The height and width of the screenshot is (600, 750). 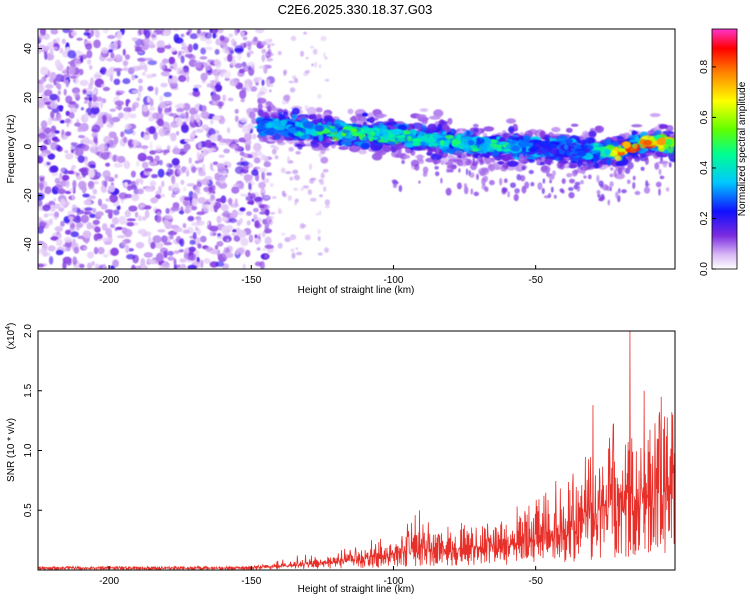 What do you see at coordinates (28, 510) in the screenshot?
I see `snr-y-tick-label: 0.5` at bounding box center [28, 510].